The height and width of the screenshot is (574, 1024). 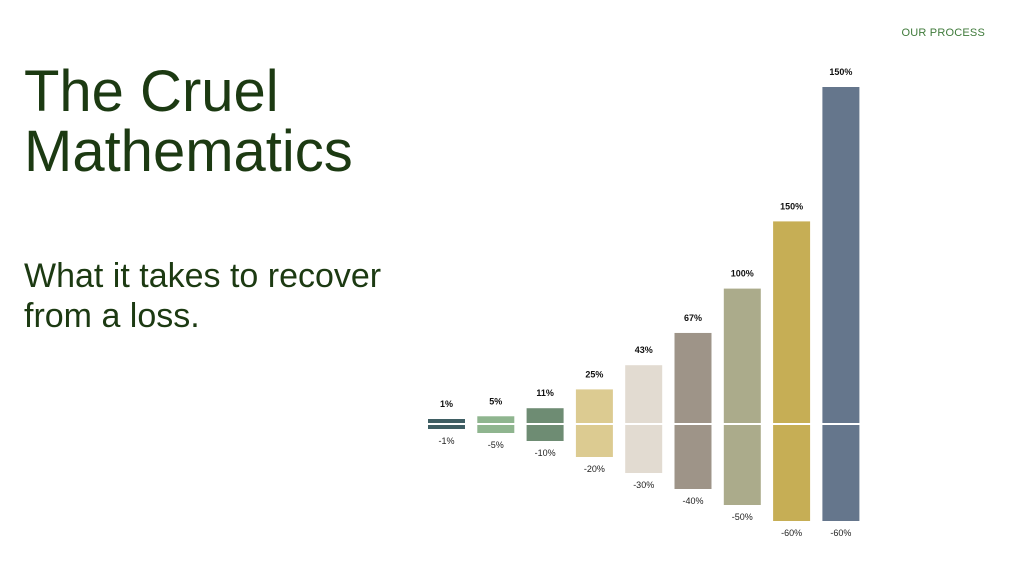 What do you see at coordinates (203, 296) in the screenshot?
I see `slide-subtitle: What it takes to recover from a loss.` at bounding box center [203, 296].